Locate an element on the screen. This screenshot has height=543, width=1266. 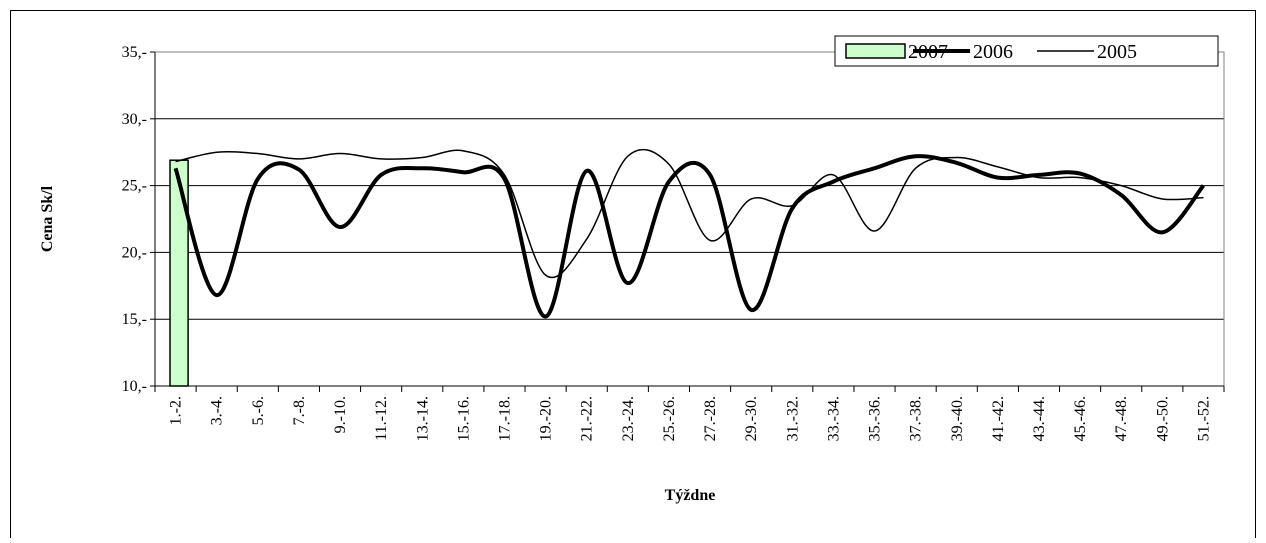
x-tick-label: 33.-34. is located at coordinates (833, 418).